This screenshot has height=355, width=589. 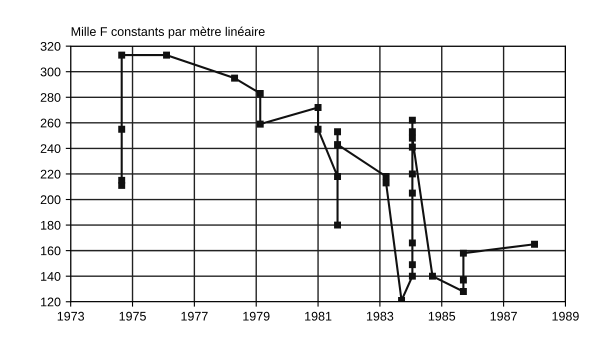 What do you see at coordinates (50, 46) in the screenshot?
I see `y-tick-label: 320` at bounding box center [50, 46].